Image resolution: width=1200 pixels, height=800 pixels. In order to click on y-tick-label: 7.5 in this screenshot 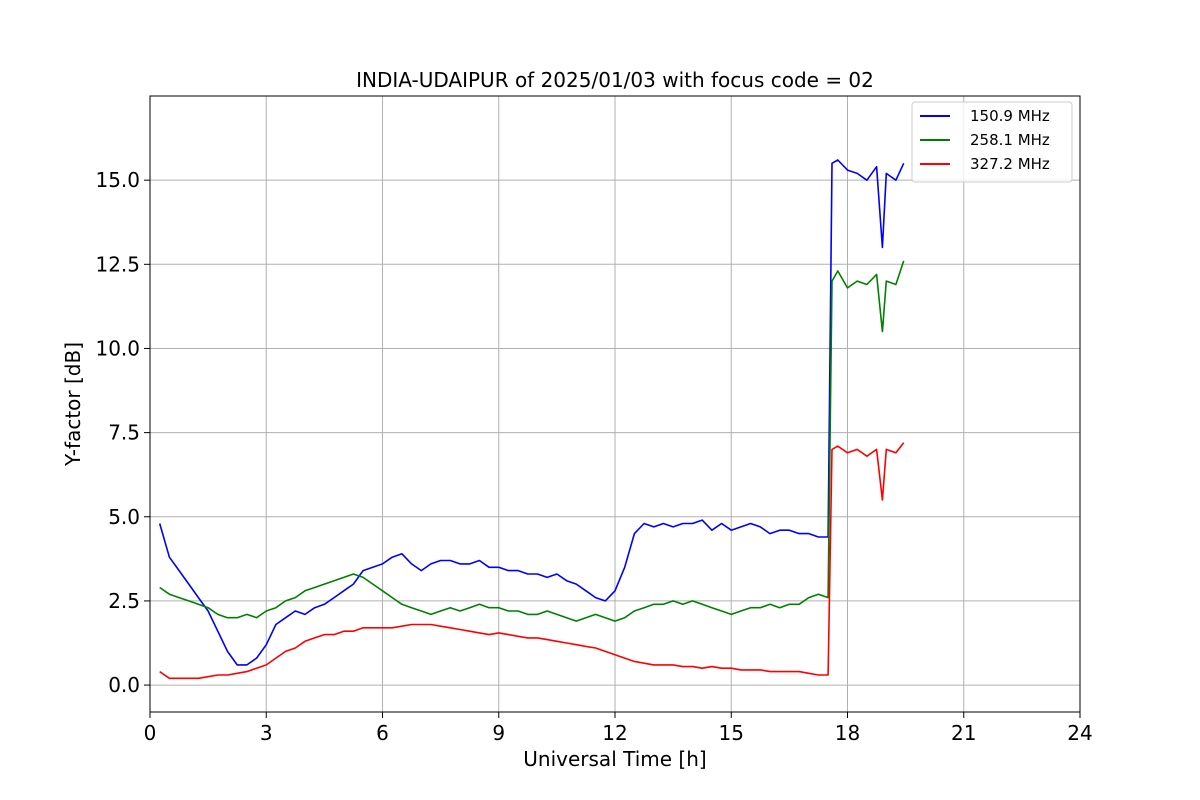, I will do `click(124, 433)`.